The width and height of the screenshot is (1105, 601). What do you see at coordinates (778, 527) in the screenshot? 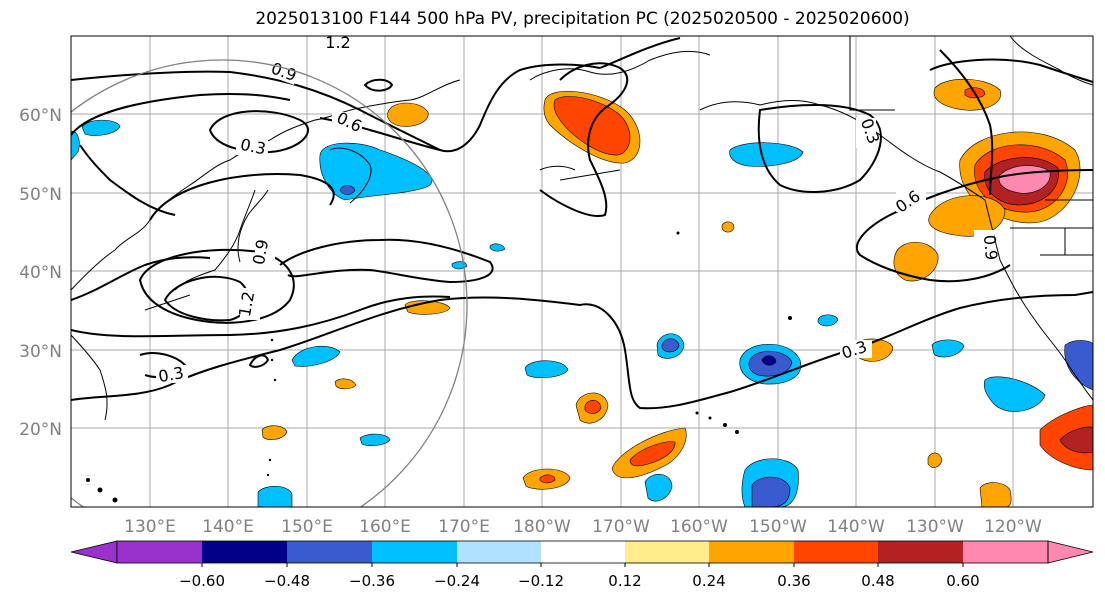
I see `lon-label: 150°W` at bounding box center [778, 527].